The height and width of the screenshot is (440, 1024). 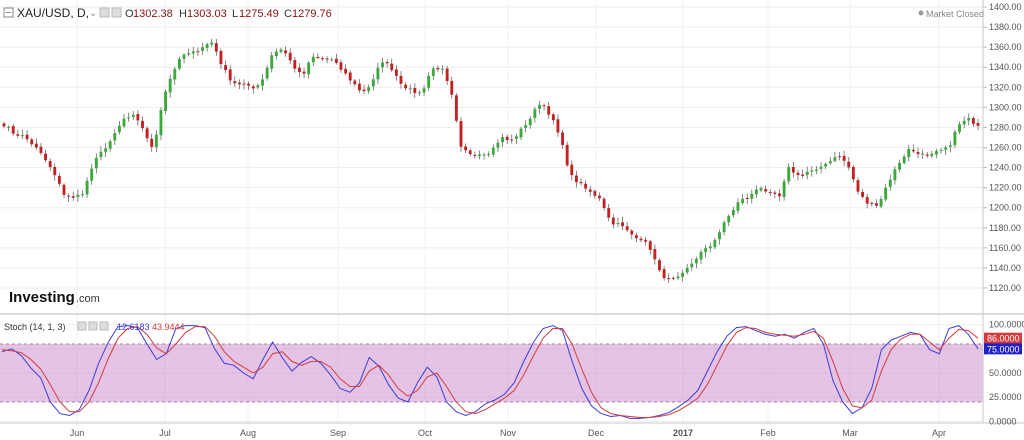 What do you see at coordinates (951, 14) in the screenshot?
I see `market-status: Market Closed` at bounding box center [951, 14].